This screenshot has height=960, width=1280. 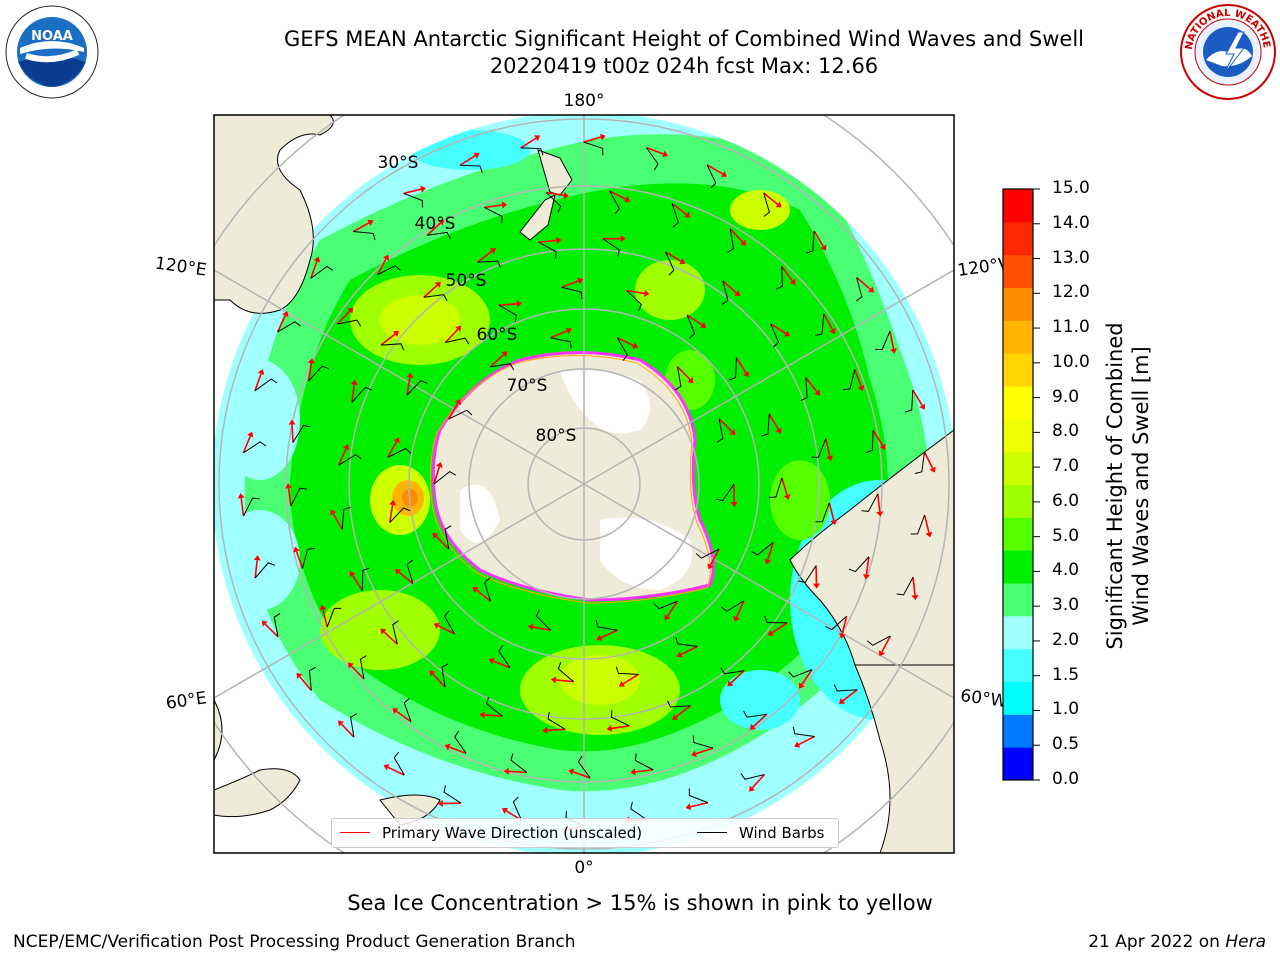 I want to click on colorbar-tick-label: 14.0, so click(x=1071, y=222).